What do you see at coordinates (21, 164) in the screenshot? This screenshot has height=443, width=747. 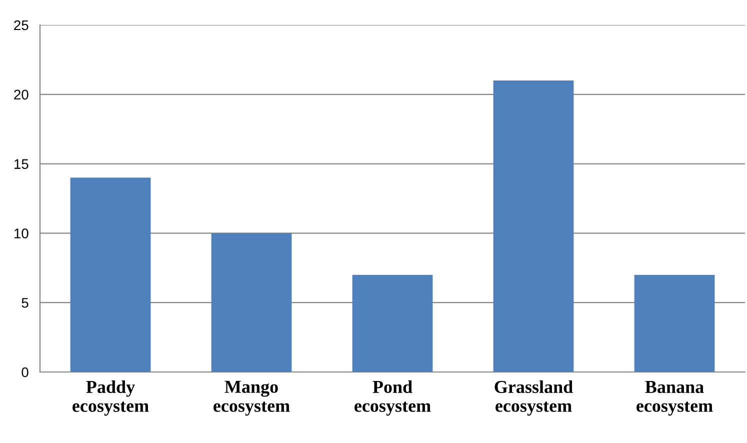 I see `y-tick-label: 15` at bounding box center [21, 164].